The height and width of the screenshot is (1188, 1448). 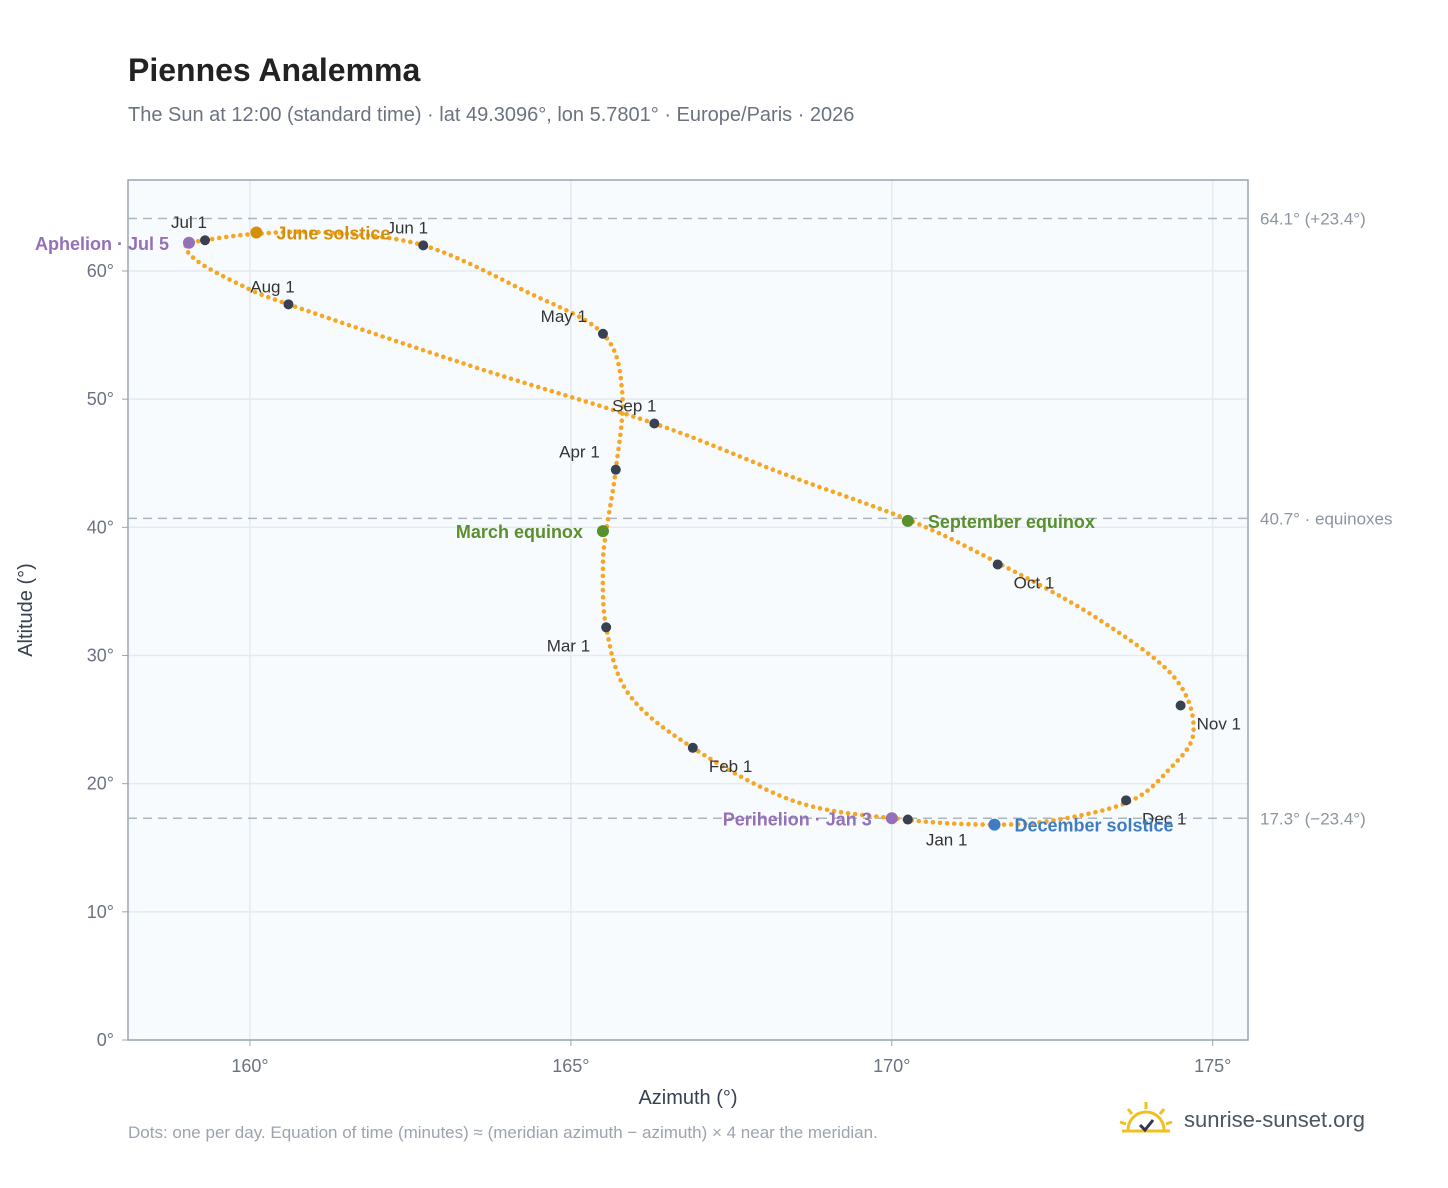 I want to click on month-marker-label: Sep 1, so click(x=634, y=406).